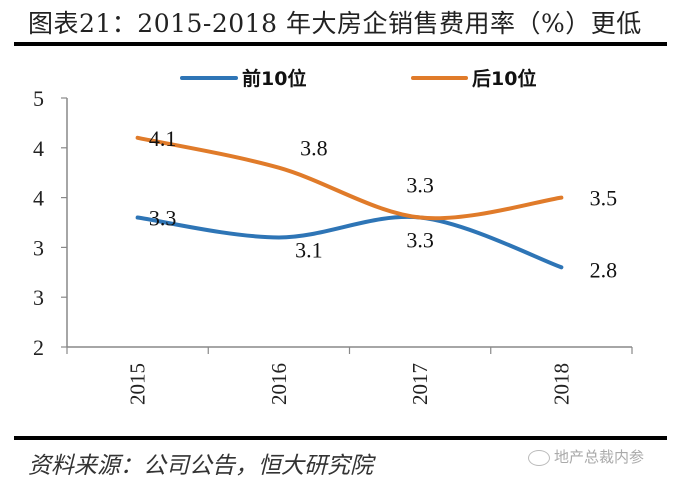 The image size is (681, 481). What do you see at coordinates (604, 269) in the screenshot?
I see `data-label: 2.8` at bounding box center [604, 269].